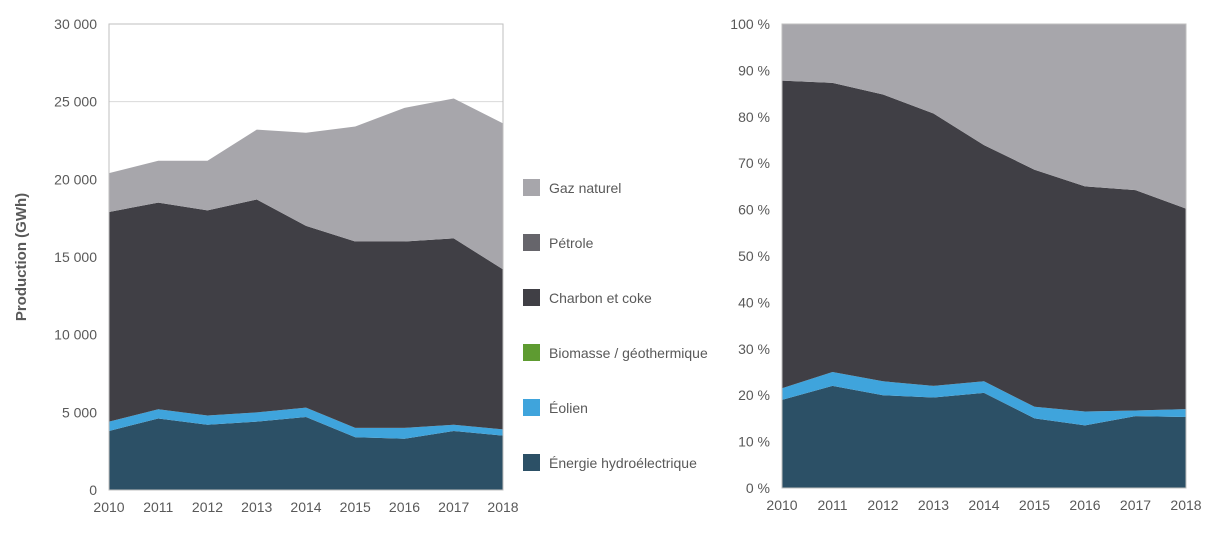 The image size is (1225, 535). Describe the element at coordinates (568, 408) in the screenshot. I see `legend-label: Éolien` at that location.